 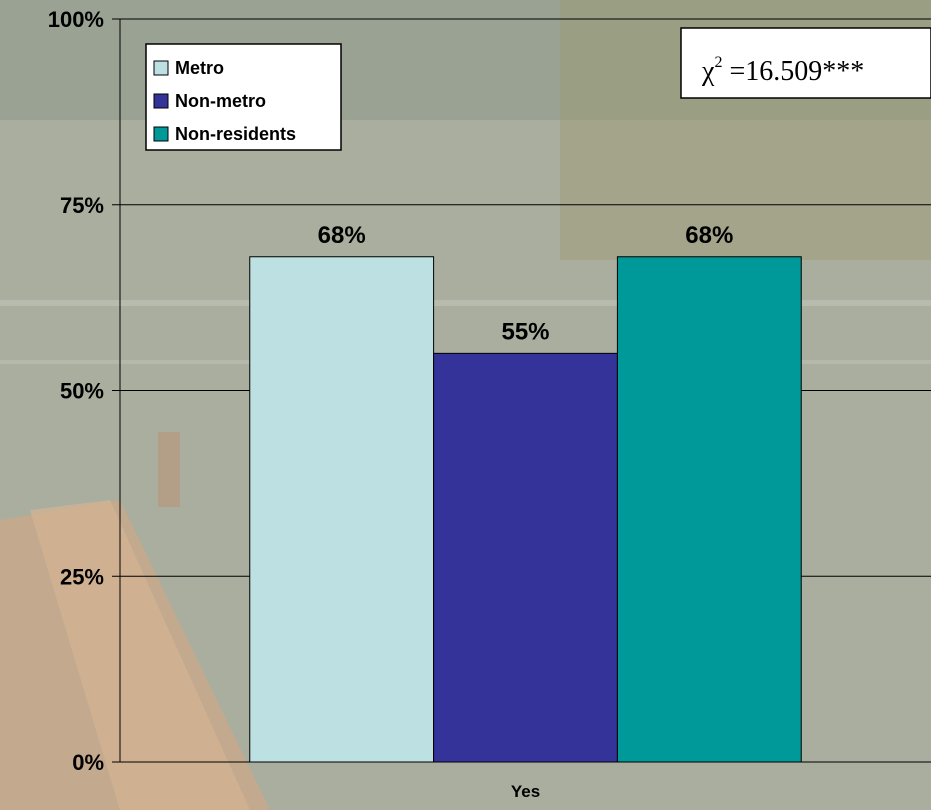 What do you see at coordinates (526, 284) in the screenshot?
I see `data-labels: 68% 55% 68%` at bounding box center [526, 284].